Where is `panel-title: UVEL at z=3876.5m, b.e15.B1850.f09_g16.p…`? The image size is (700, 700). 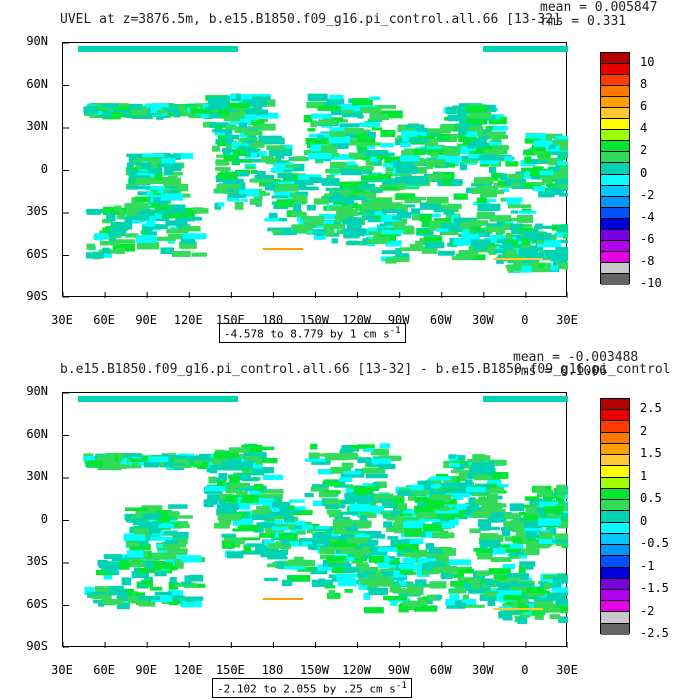 panel-title: UVEL at z=3876.5m, b.e15.B1850.f09_g16.p… is located at coordinates (310, 19).